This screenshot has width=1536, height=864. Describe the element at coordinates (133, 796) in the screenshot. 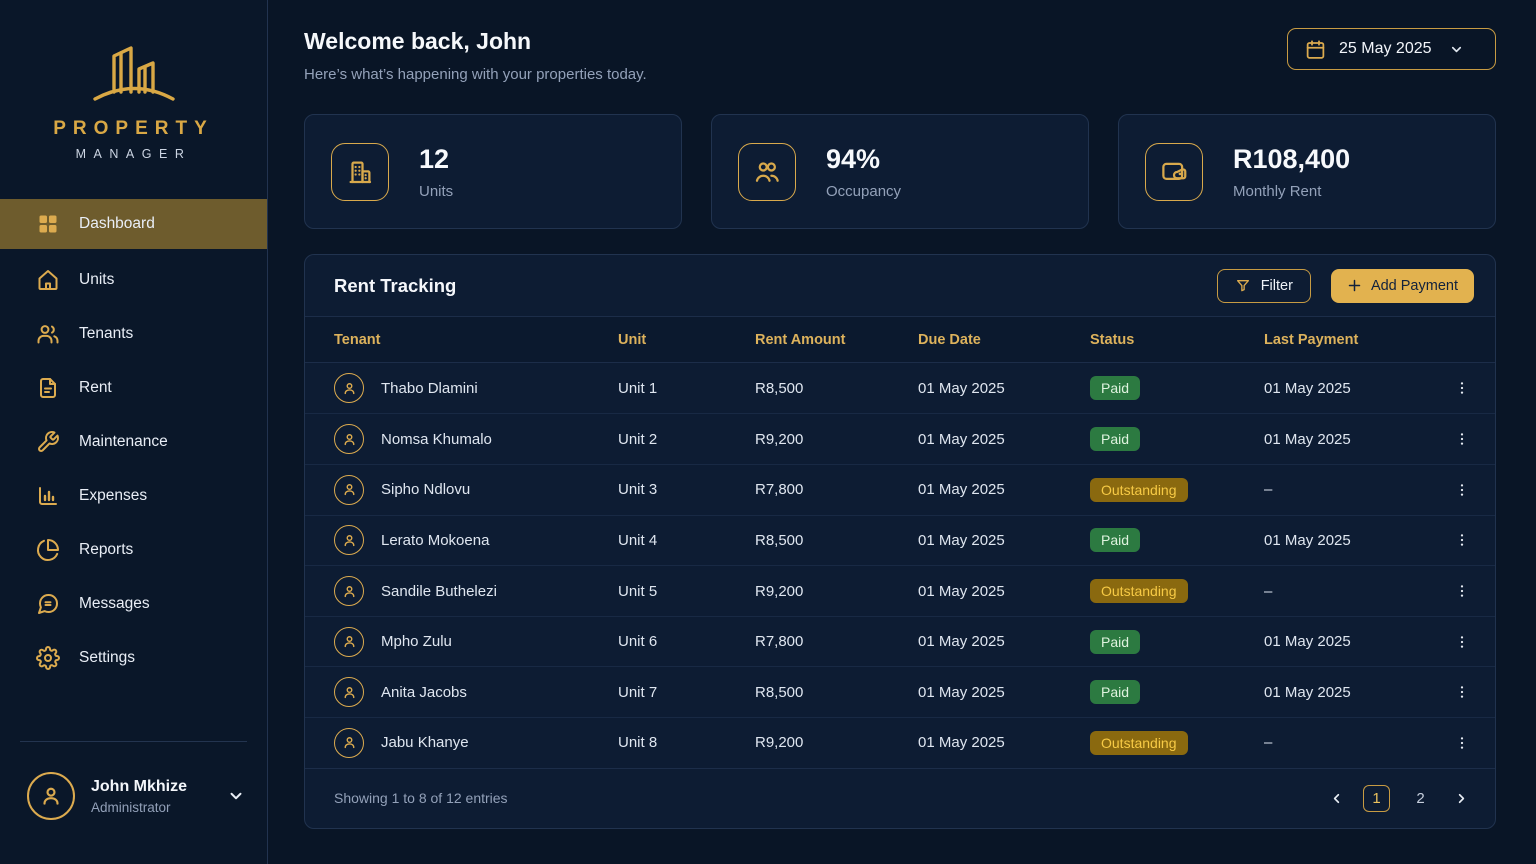

I see `user-menu: John Mkhize Administrator` at that location.